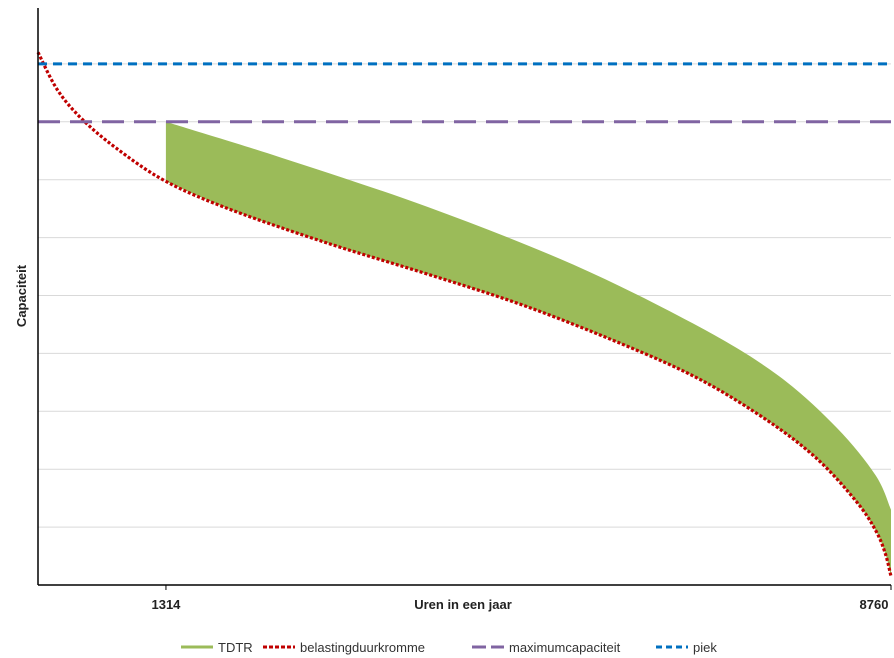 The image size is (894, 658). Describe the element at coordinates (565, 647) in the screenshot. I see `legend-label: maximumcapaciteit` at that location.